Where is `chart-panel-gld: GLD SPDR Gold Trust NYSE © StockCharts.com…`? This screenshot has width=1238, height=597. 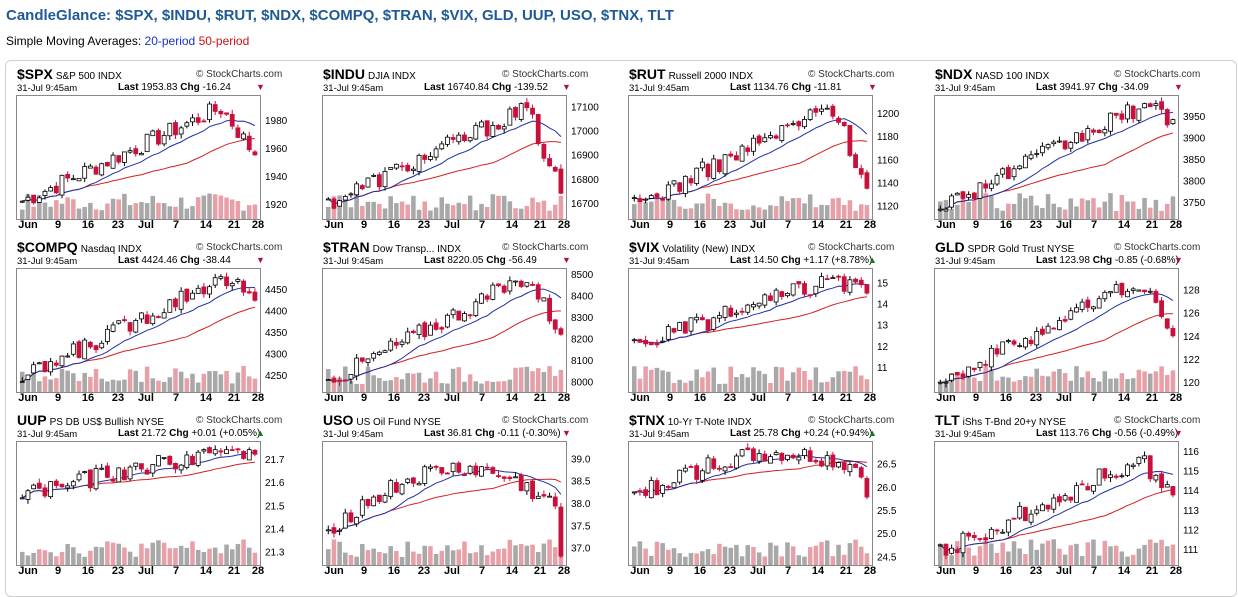
chart-panel-gld: GLD SPDR Gold Trust NYSE © StockCharts.com… is located at coordinates (1079, 324).